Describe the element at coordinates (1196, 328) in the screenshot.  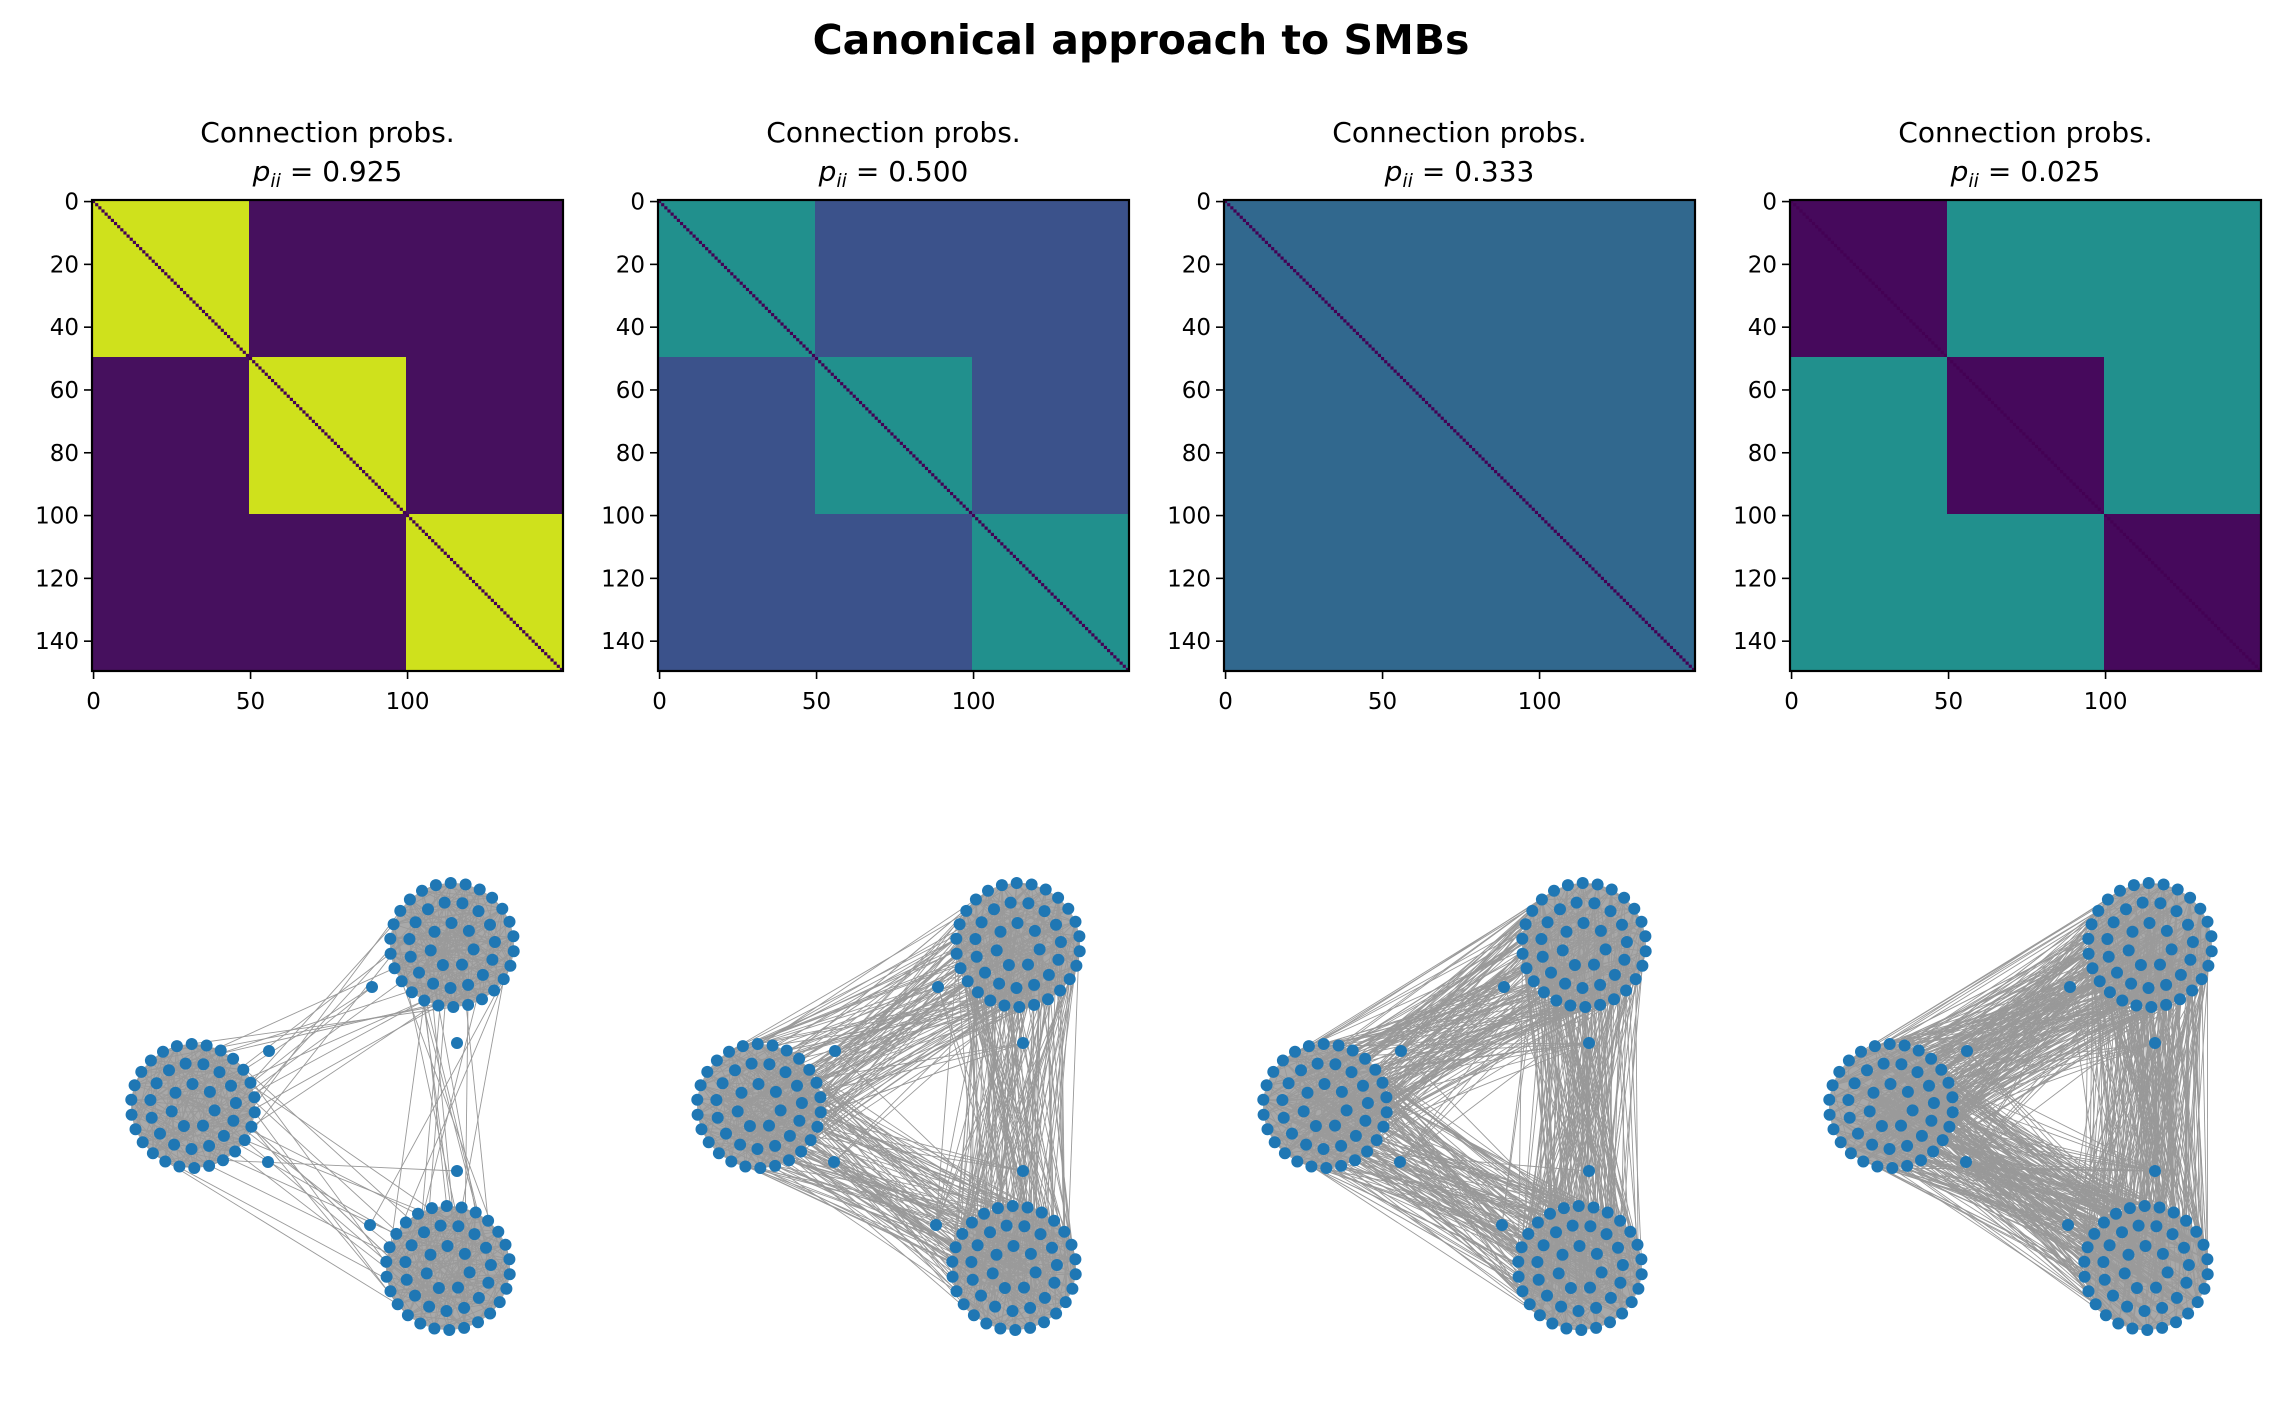
I see `y-tick-label: 40` at that location.